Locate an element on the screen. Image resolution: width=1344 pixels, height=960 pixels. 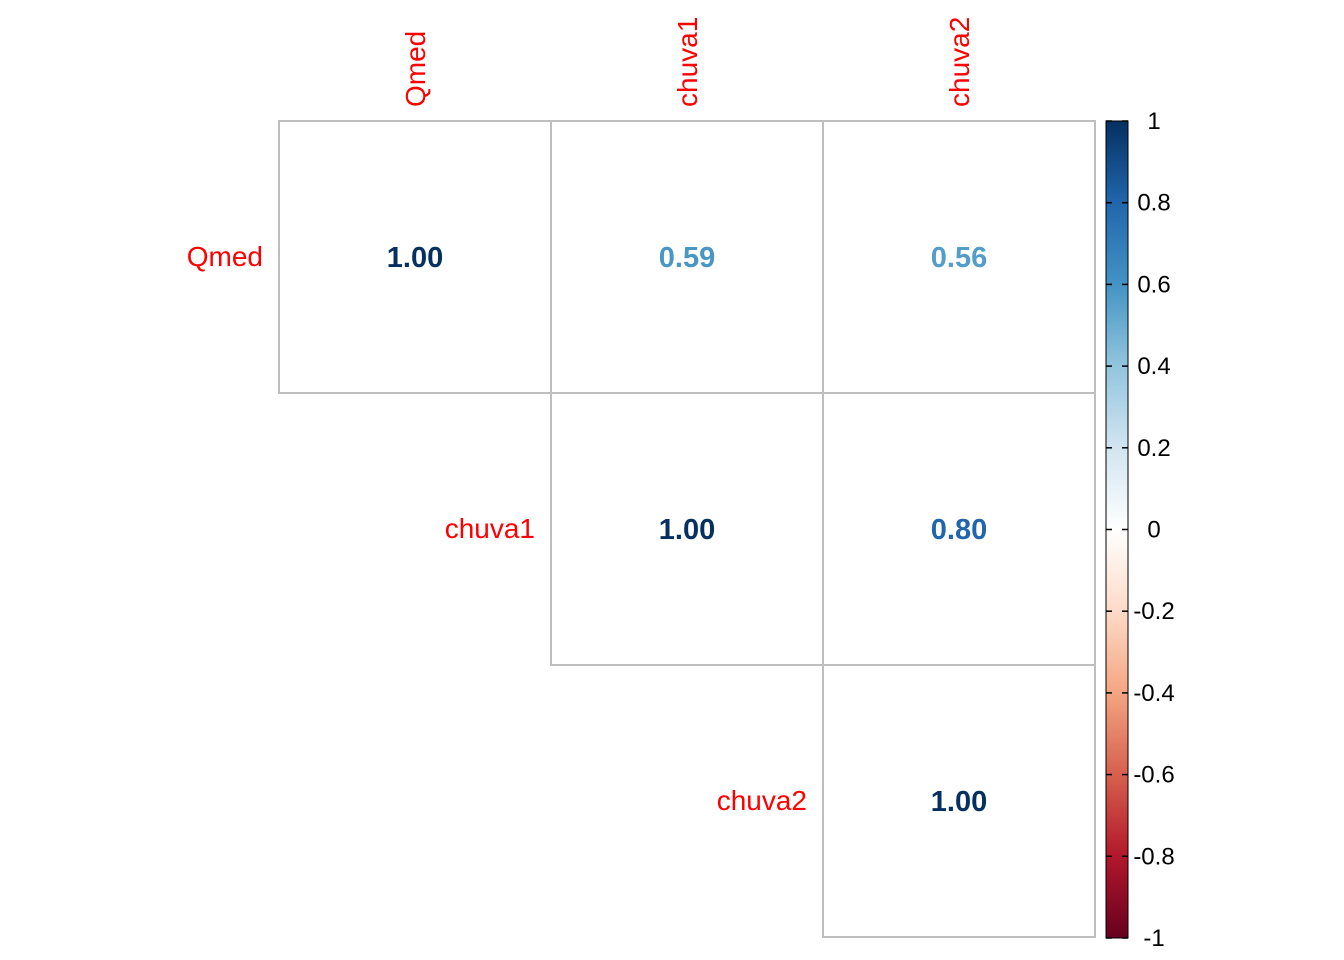
color-legend: 1 0.8 0.6 0.4 0.2 0 -0.2 -0.4 -0.6 -0.8 -1 is located at coordinates (1140, 530).